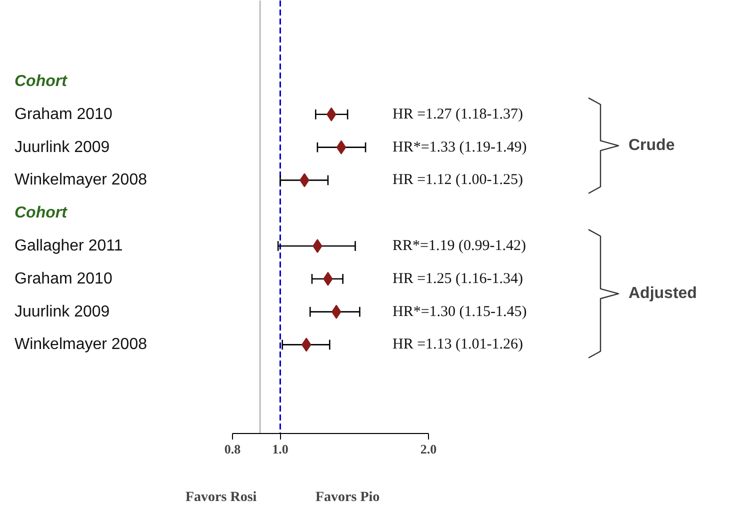  I want to click on text: Favors Rosi, so click(221, 497).